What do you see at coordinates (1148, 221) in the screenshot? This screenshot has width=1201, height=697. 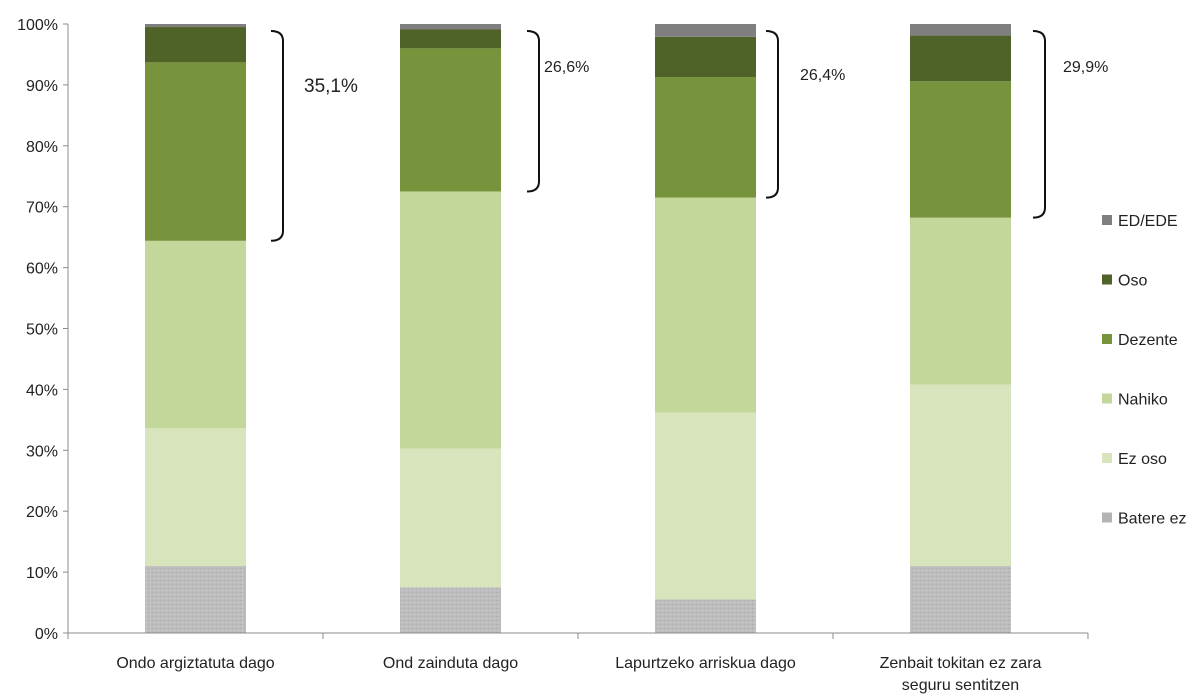 I see `legend-label: ED/EDE` at bounding box center [1148, 221].